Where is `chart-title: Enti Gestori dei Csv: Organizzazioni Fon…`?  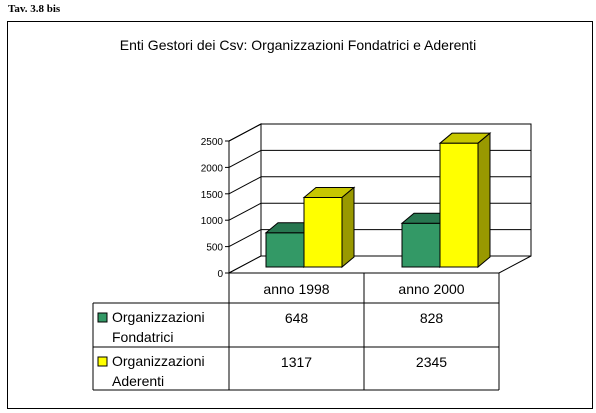
chart-title: Enti Gestori dei Csv: Organizzazioni Fon… is located at coordinates (298, 45).